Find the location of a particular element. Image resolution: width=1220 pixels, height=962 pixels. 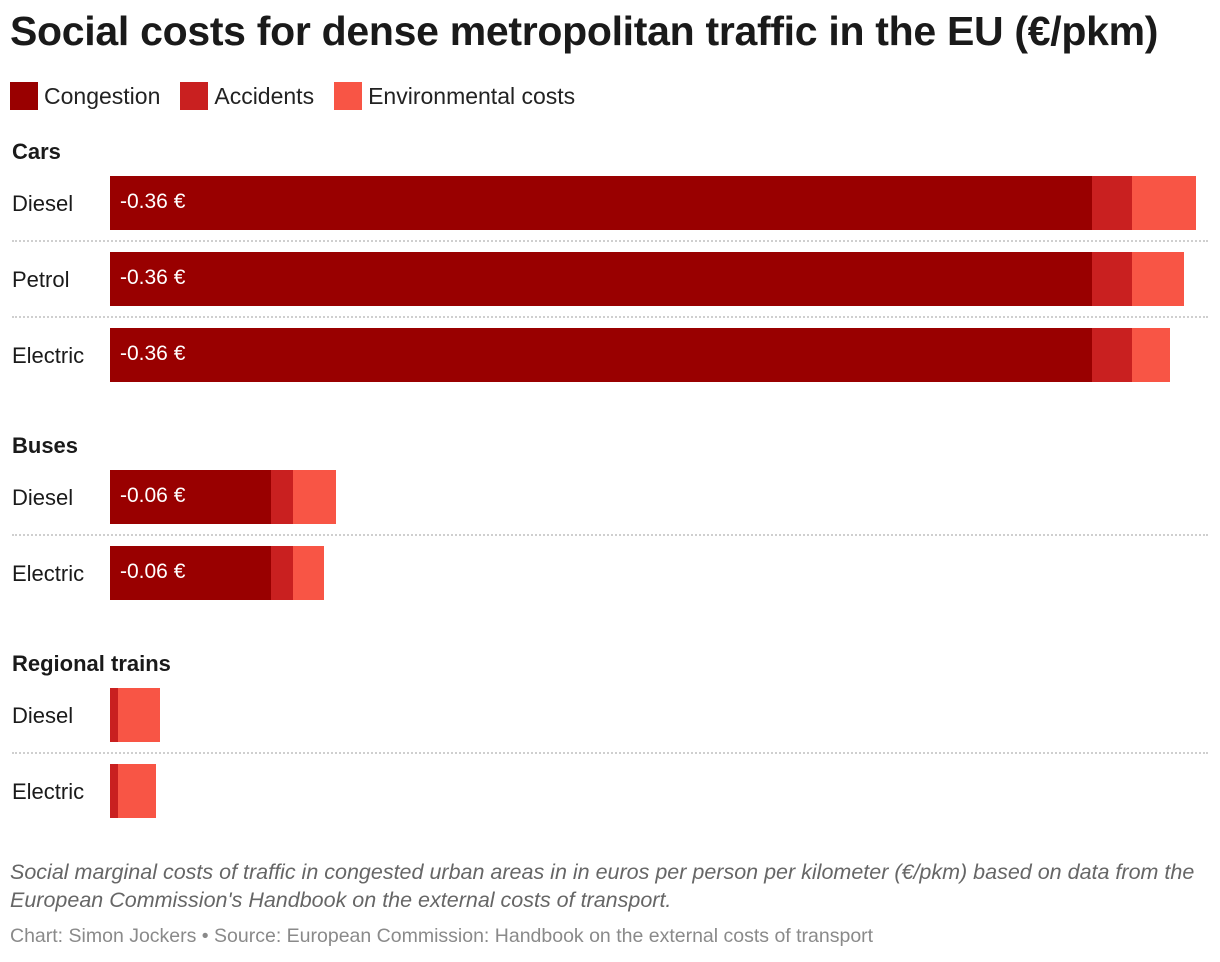

group-label: Regional trains is located at coordinates (91, 663).